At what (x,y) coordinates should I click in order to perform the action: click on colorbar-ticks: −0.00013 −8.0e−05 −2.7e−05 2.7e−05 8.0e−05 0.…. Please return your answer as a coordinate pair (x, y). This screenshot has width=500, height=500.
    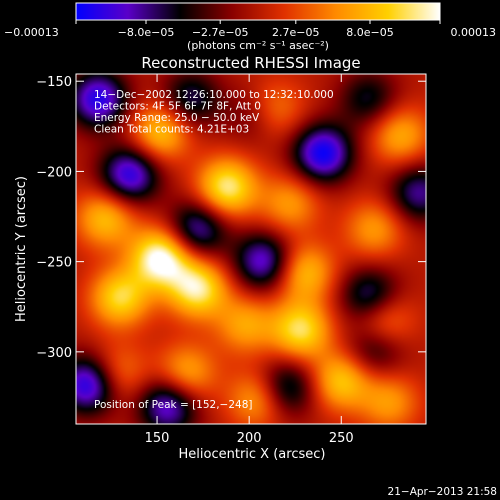
    Looking at the image, I should click on (250, 29).